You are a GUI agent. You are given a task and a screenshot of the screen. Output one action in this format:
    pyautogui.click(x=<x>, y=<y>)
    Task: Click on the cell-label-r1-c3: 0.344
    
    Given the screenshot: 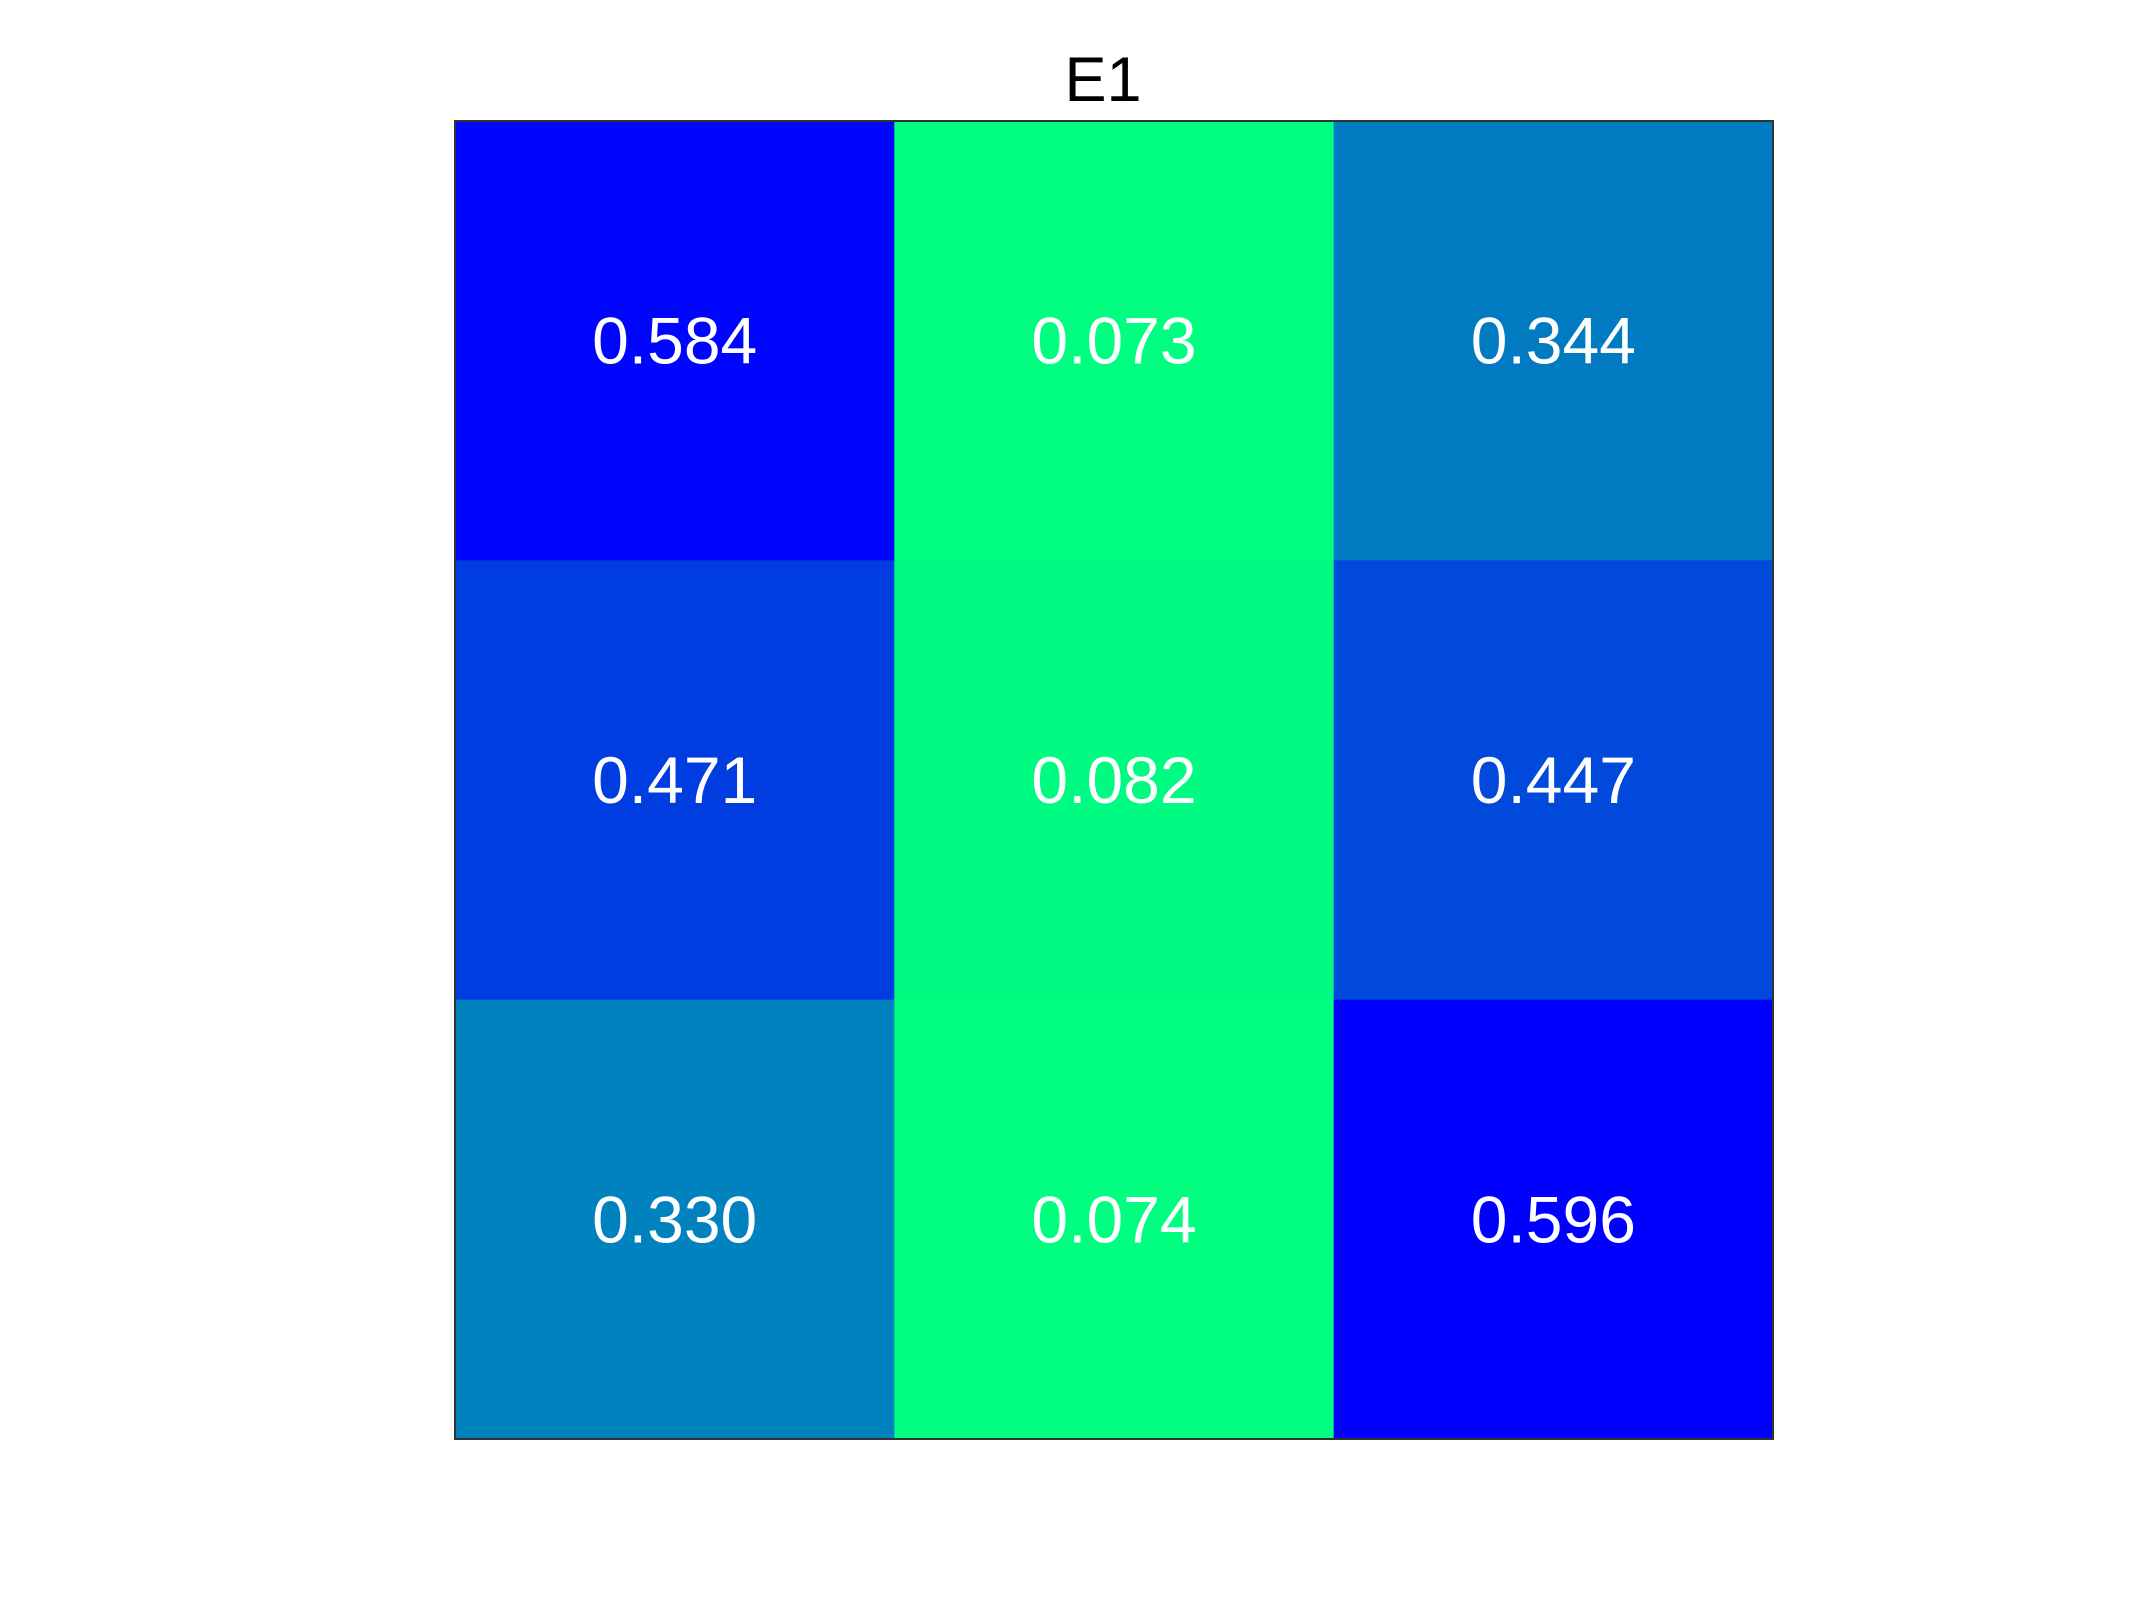 What is the action you would take?
    pyautogui.click(x=1553, y=341)
    